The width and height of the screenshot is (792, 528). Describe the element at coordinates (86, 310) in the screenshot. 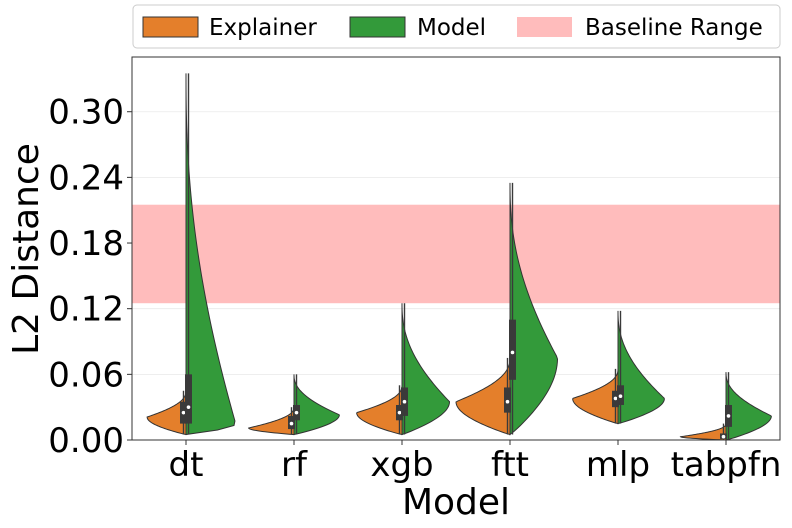

I see `y-tick-label: 0.12` at that location.